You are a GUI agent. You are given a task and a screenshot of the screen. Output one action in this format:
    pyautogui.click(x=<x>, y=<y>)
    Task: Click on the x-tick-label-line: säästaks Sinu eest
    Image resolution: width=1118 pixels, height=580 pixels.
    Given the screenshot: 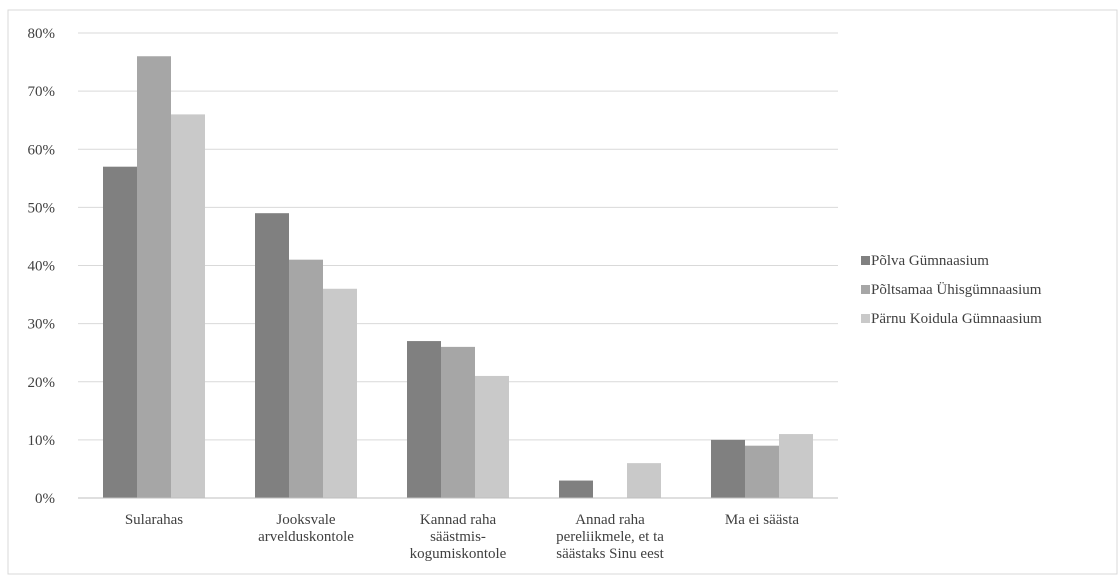 What is the action you would take?
    pyautogui.click(x=610, y=554)
    